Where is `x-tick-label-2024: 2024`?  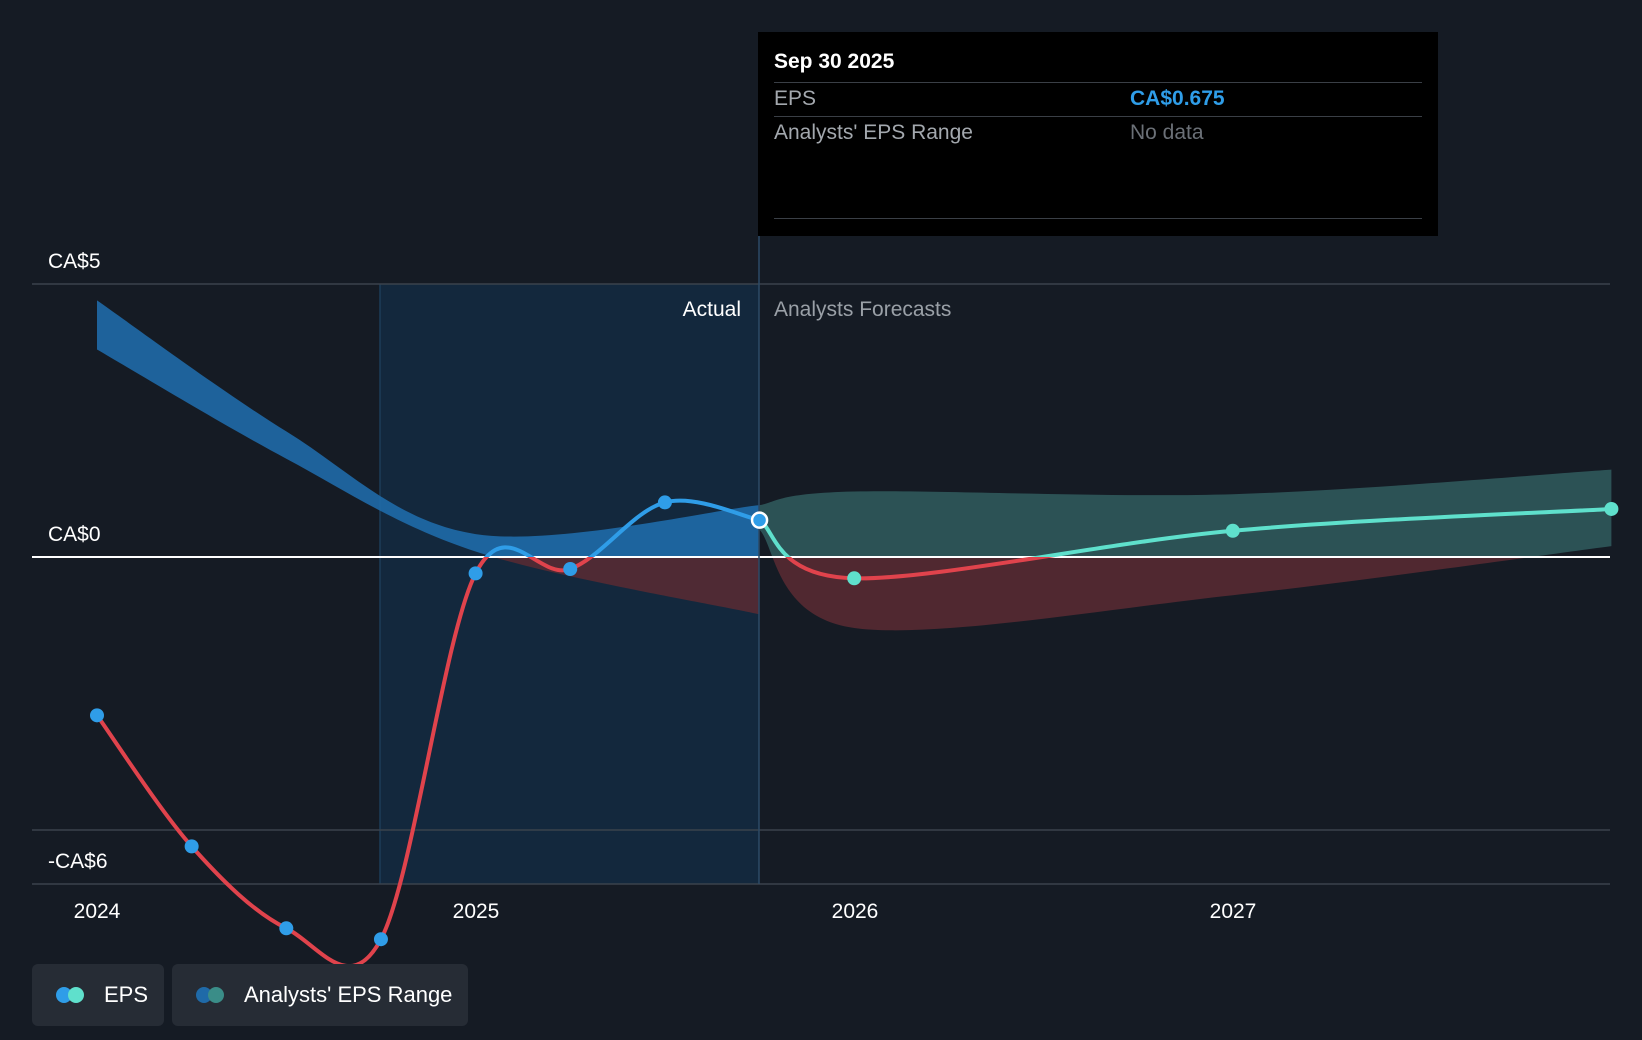
x-tick-label-2024: 2024 is located at coordinates (97, 911).